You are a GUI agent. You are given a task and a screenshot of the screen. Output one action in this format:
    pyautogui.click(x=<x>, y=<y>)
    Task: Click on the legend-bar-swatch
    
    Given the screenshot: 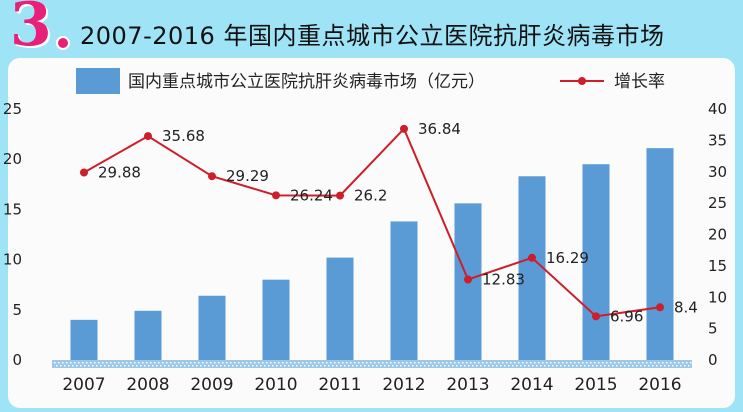 What is the action you would take?
    pyautogui.click(x=98, y=81)
    